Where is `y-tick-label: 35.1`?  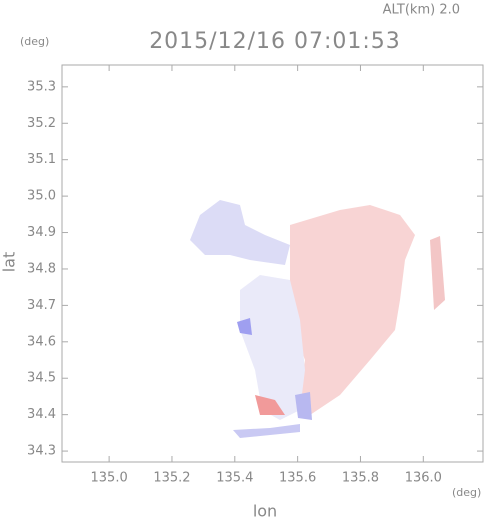 y-tick-label: 35.1 is located at coordinates (41, 159).